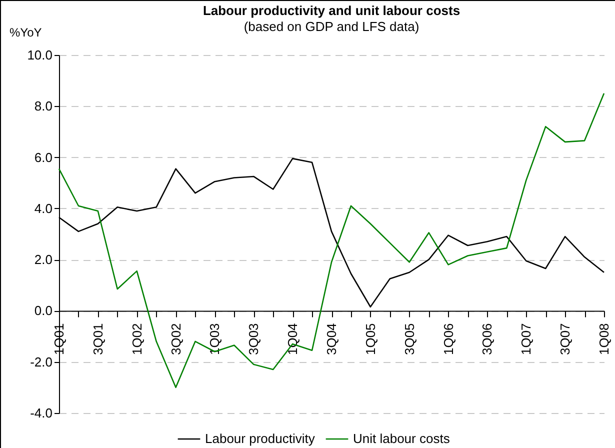 This screenshot has height=448, width=615. What do you see at coordinates (176, 339) in the screenshot?
I see `x-tick-label: 3Q02` at bounding box center [176, 339].